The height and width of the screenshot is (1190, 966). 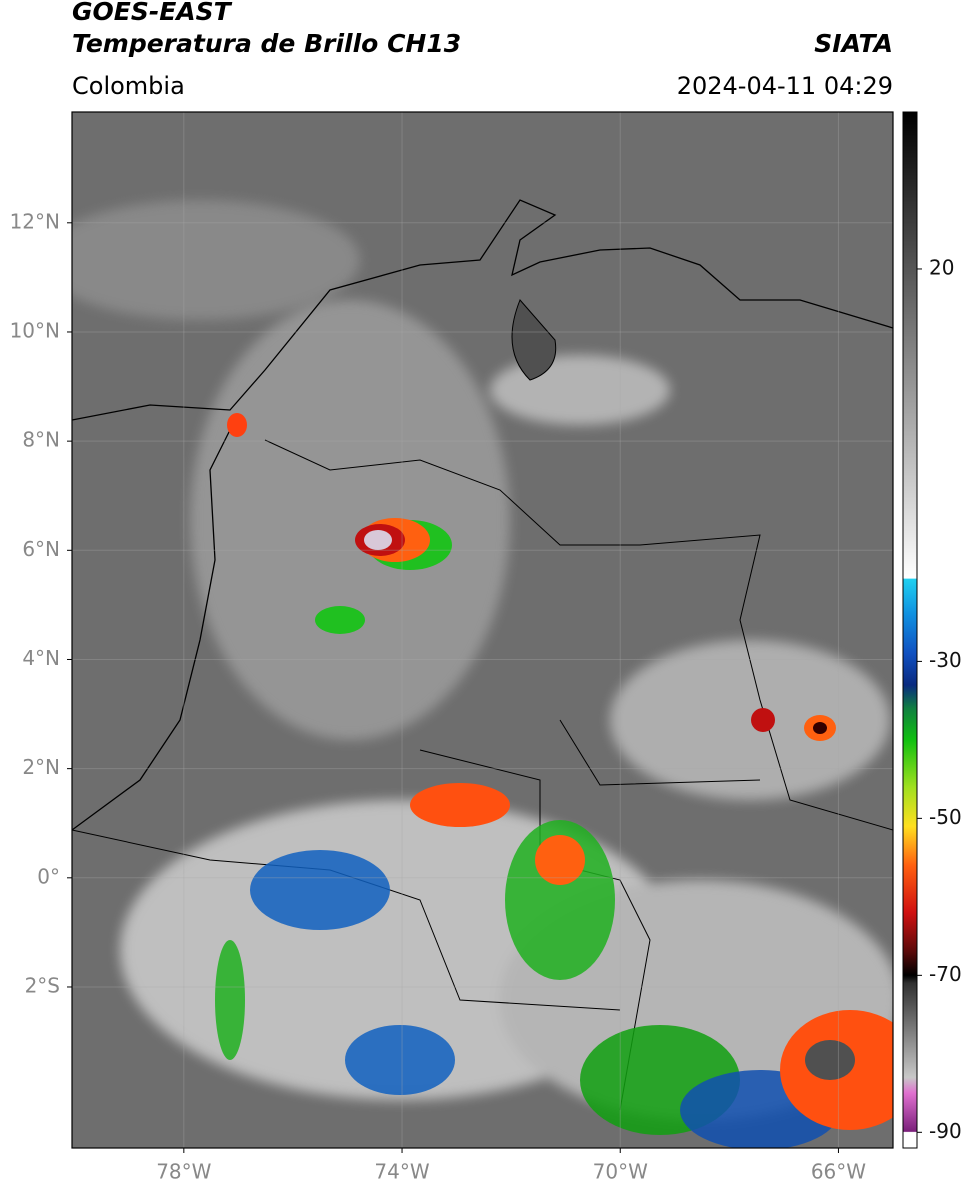 What do you see at coordinates (48, 876) in the screenshot?
I see `y-tick-label: 0°` at bounding box center [48, 876].